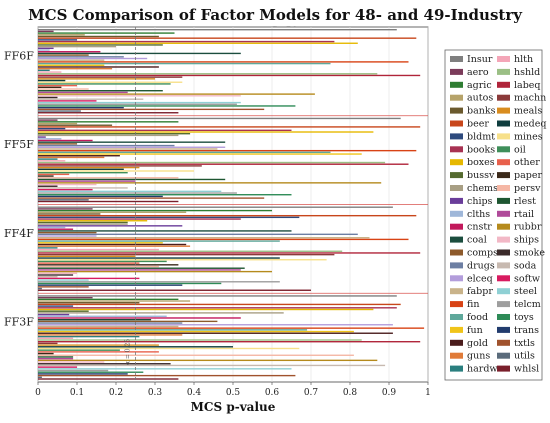 The height and width of the screenshot is (423, 550). What do you see at coordinates (477, 240) in the screenshot?
I see `legend-label-coal: coal` at bounding box center [477, 240].